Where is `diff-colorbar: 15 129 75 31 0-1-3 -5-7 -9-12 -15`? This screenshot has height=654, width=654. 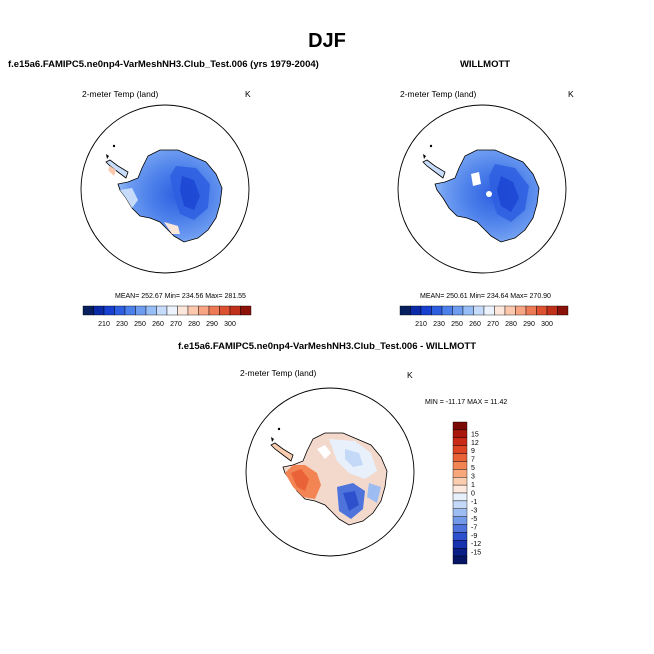
diff-colorbar: 15 129 75 31 0-1-3 -5-7 -9-12 -15 is located at coordinates (466, 493).